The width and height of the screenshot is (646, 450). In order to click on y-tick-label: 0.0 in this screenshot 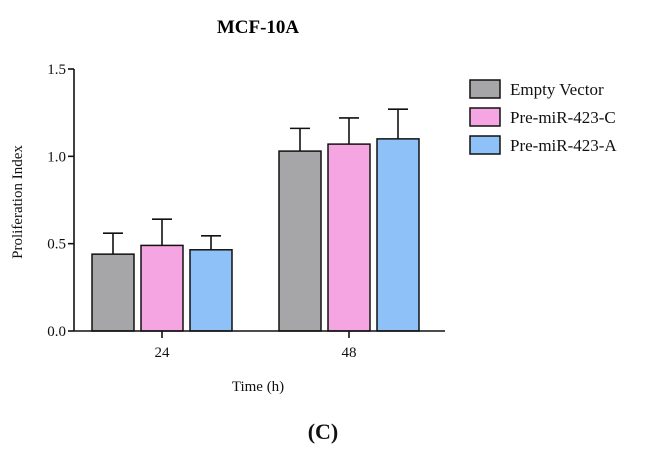, I will do `click(56, 332)`.